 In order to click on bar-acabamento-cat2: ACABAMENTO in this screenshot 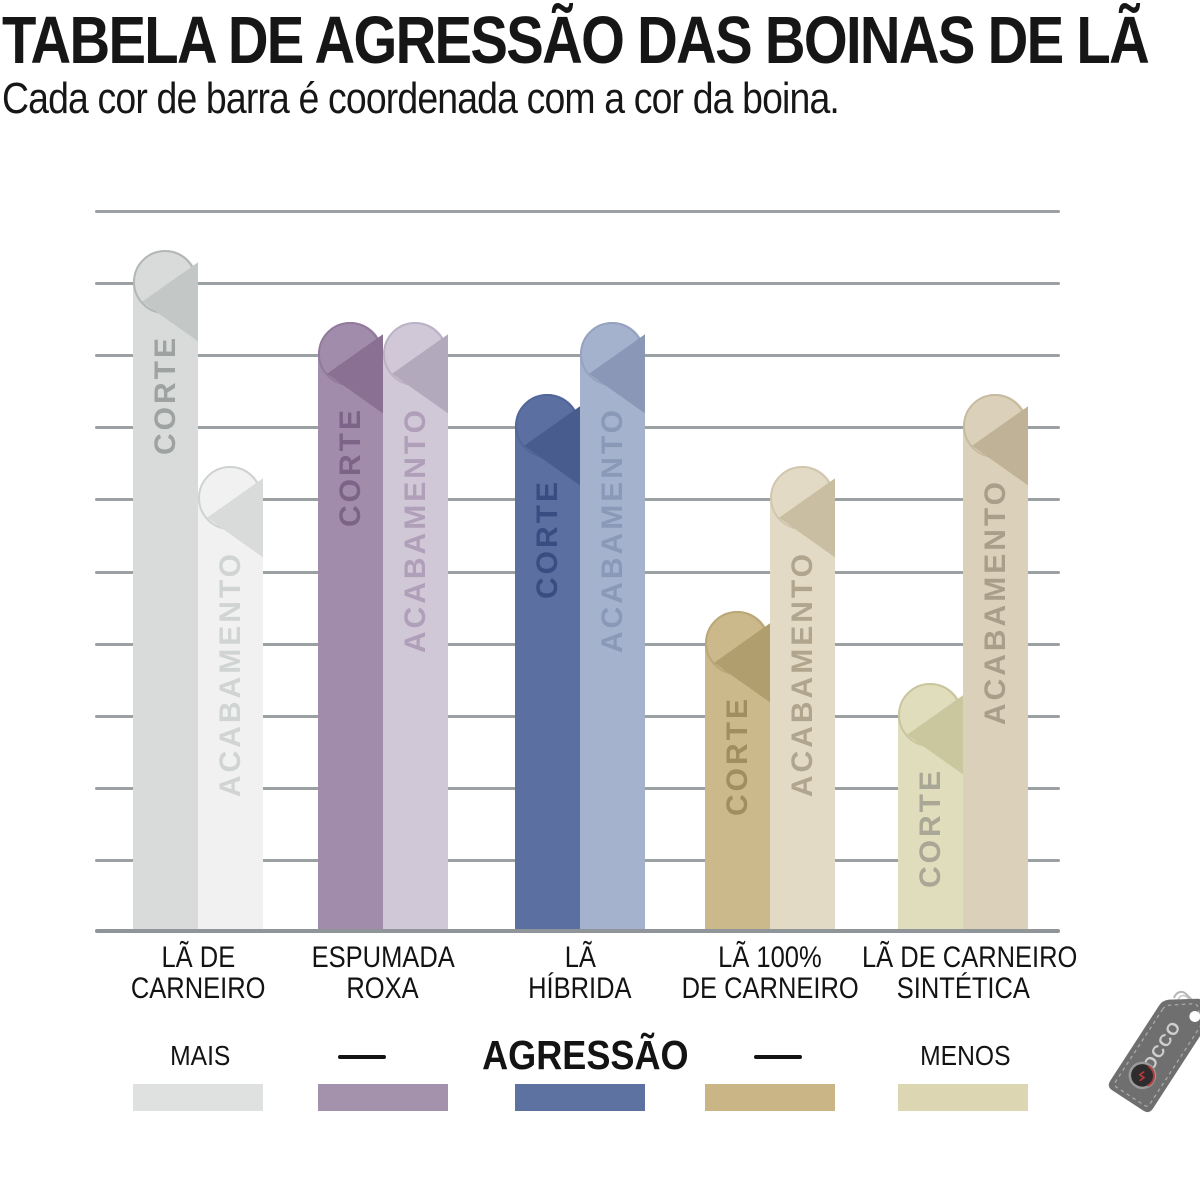, I will do `click(415, 627)`.